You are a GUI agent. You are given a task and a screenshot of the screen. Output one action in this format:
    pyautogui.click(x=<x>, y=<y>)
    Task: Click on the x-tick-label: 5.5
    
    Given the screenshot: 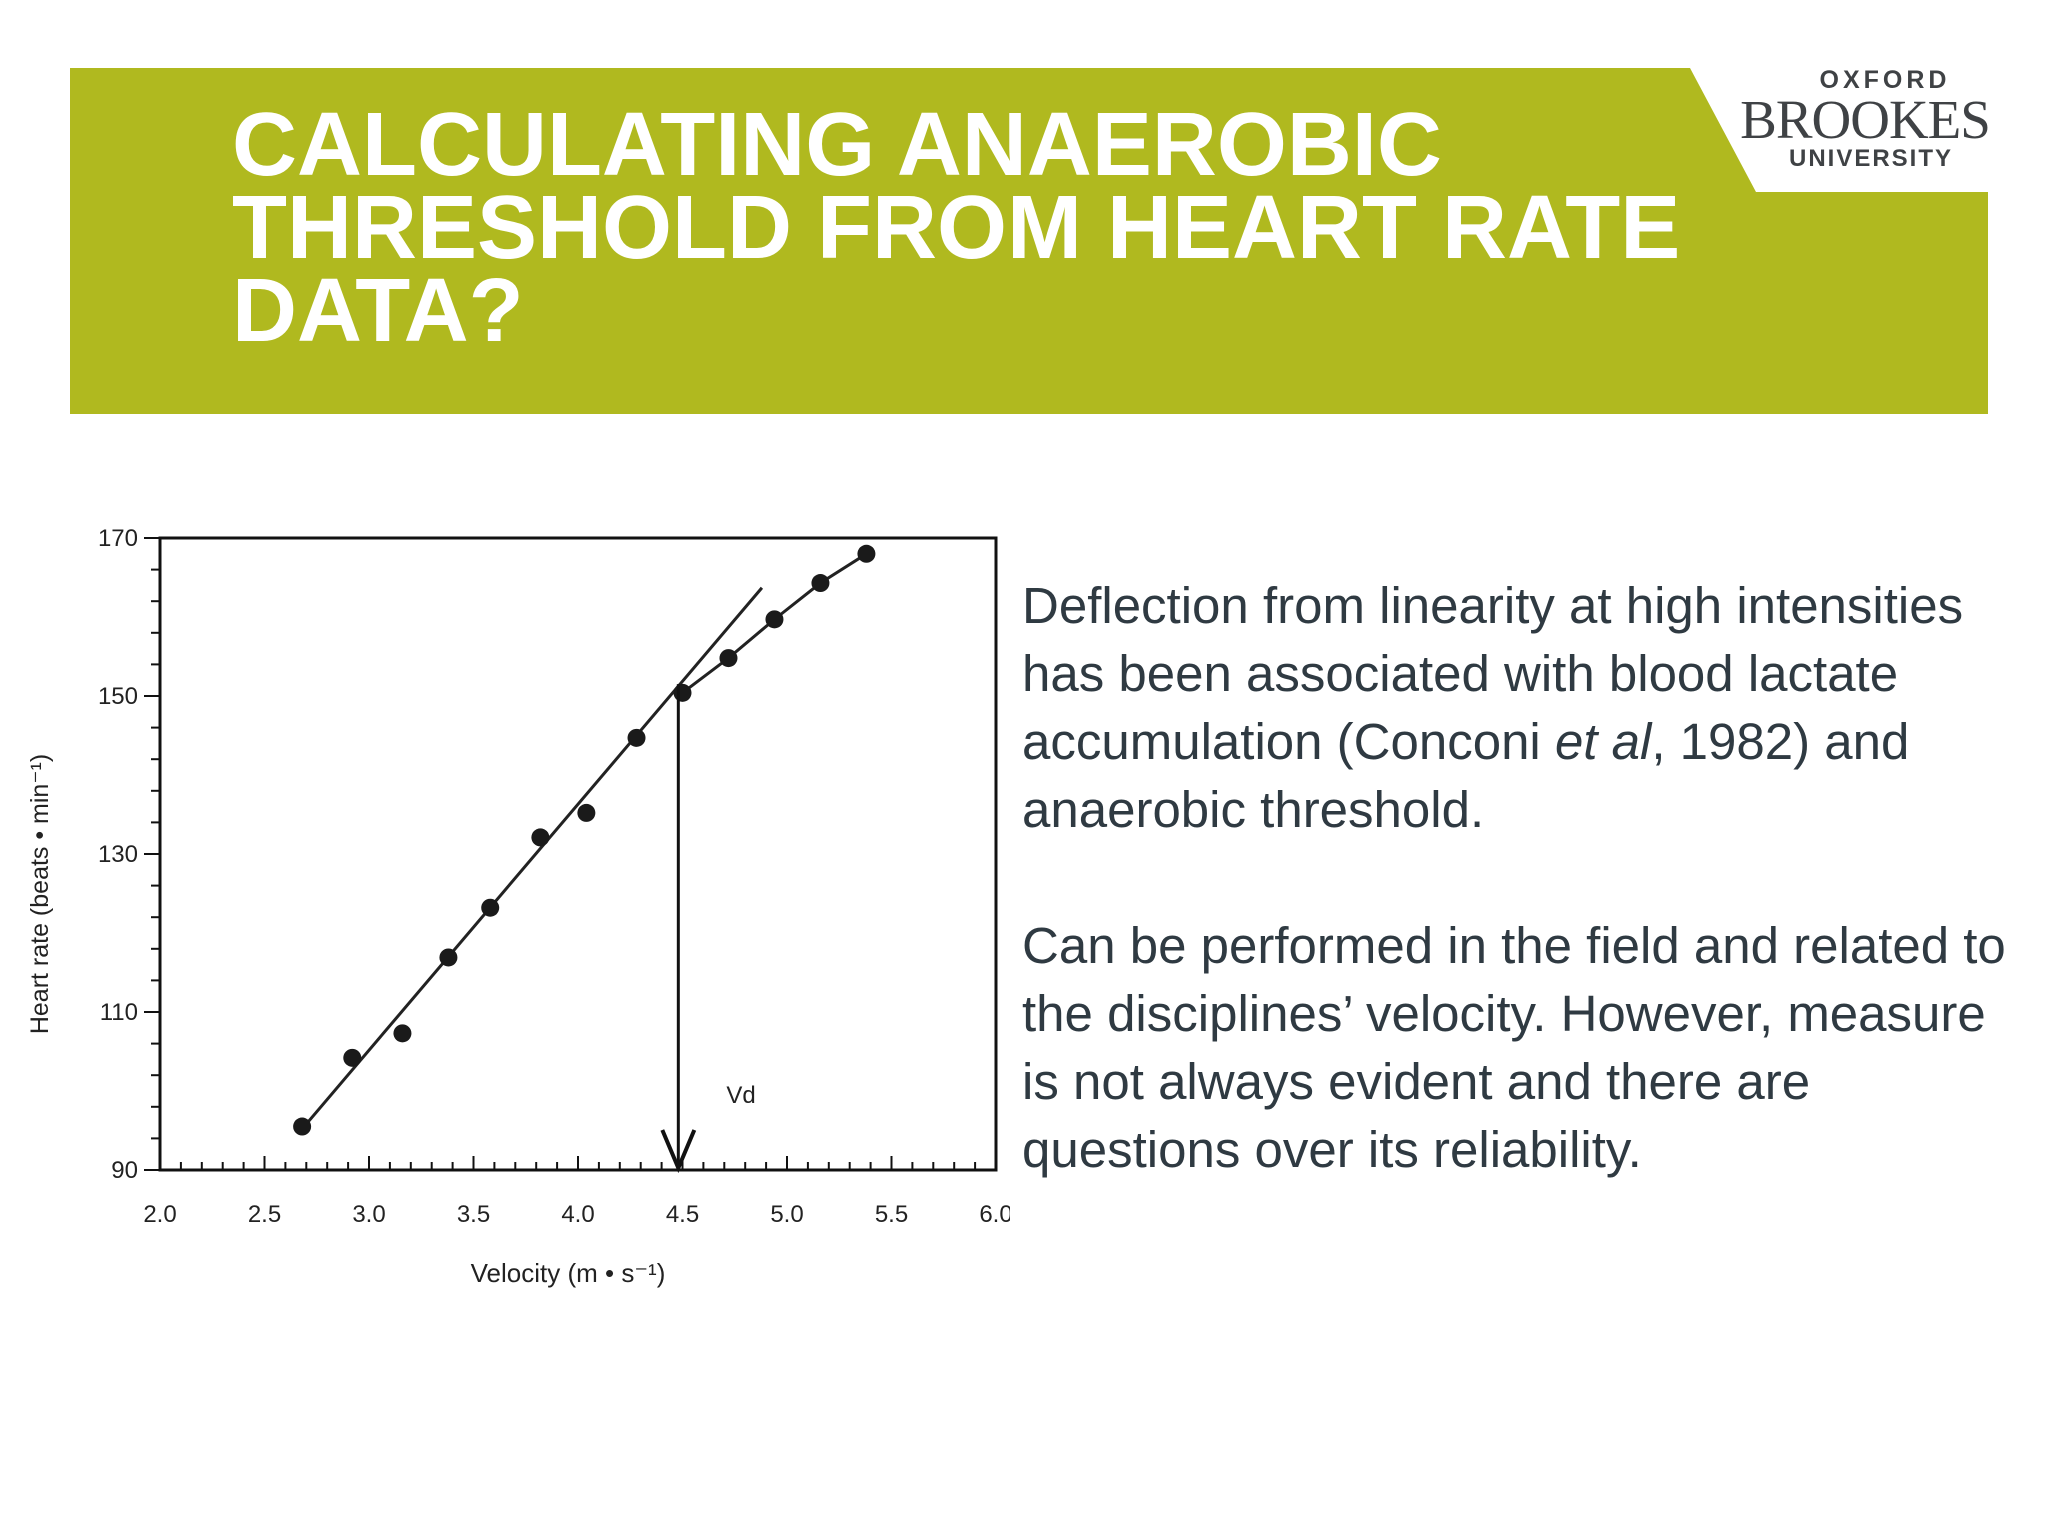 What is the action you would take?
    pyautogui.click(x=891, y=1214)
    